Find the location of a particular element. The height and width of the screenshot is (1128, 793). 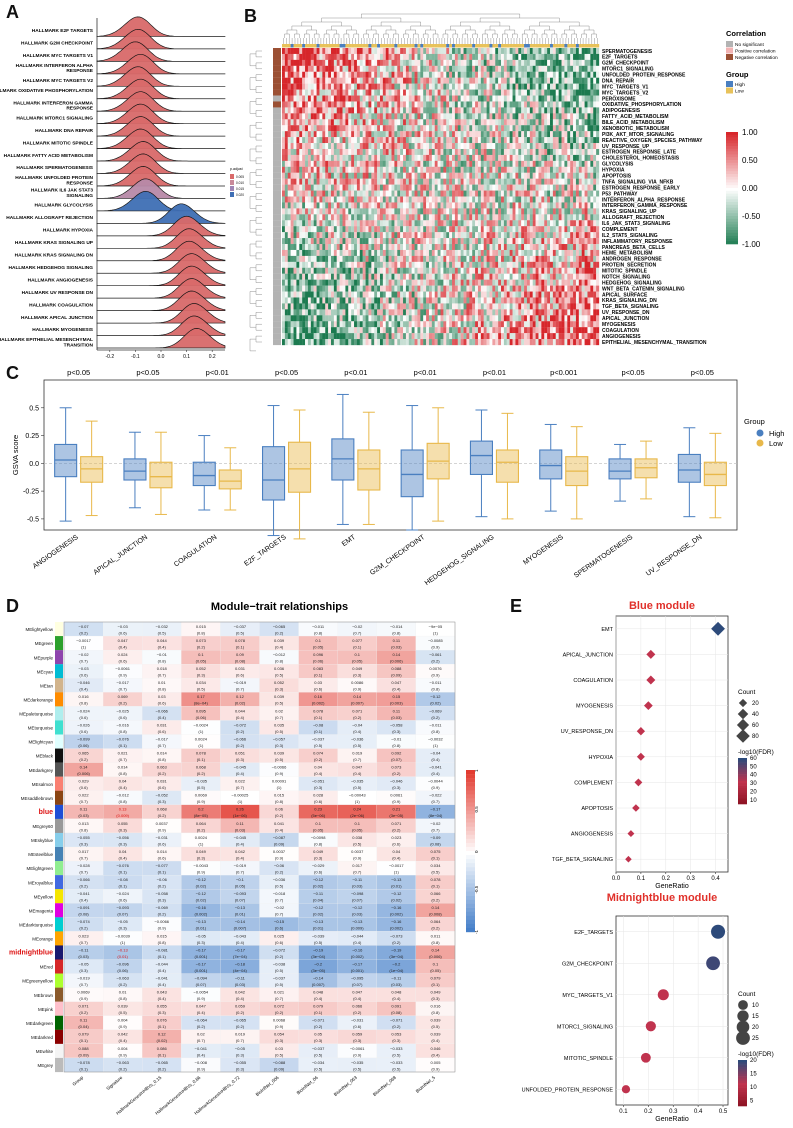

b-row-label-30: COMPLEMENT is located at coordinates (620, 230).